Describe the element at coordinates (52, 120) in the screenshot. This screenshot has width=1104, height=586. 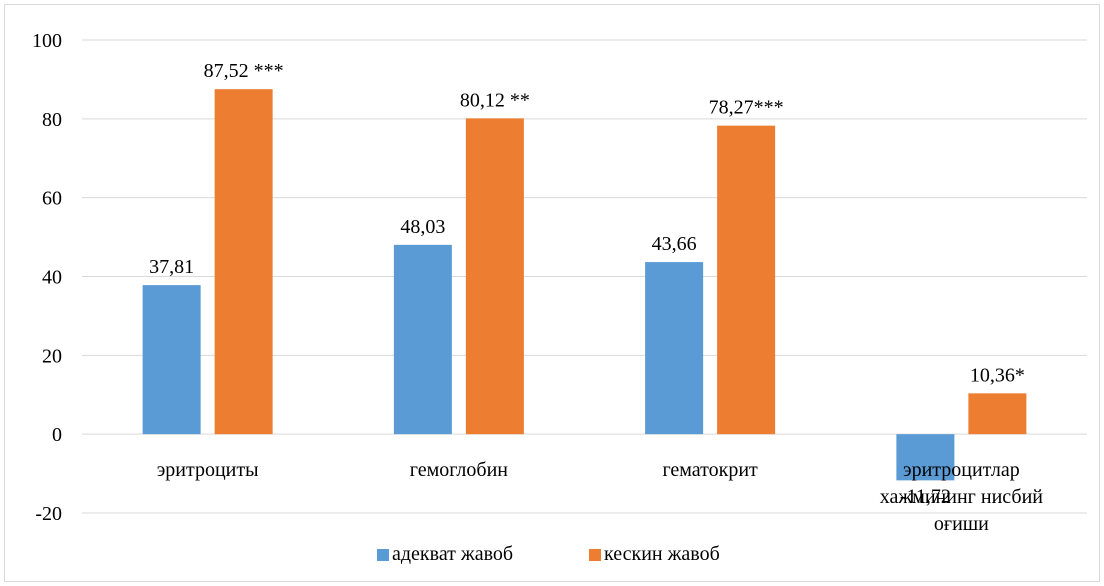
I see `y-tick-label: 80` at that location.